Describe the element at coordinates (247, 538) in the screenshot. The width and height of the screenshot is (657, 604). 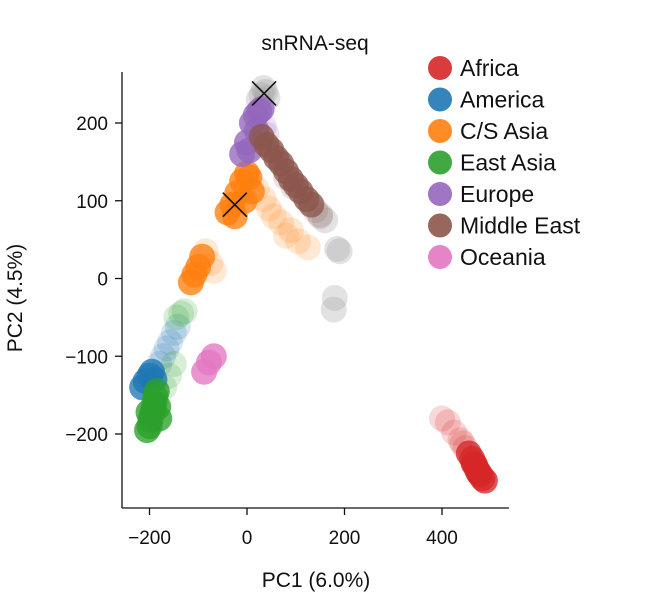
I see `x-tick-label: 0` at that location.